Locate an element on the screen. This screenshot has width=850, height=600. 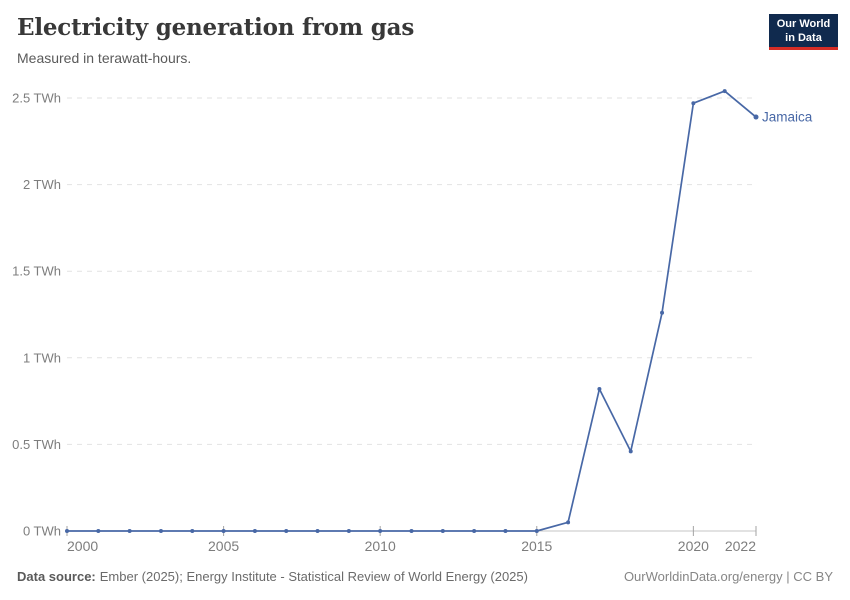
x-tick-label: 2020 is located at coordinates (693, 546).